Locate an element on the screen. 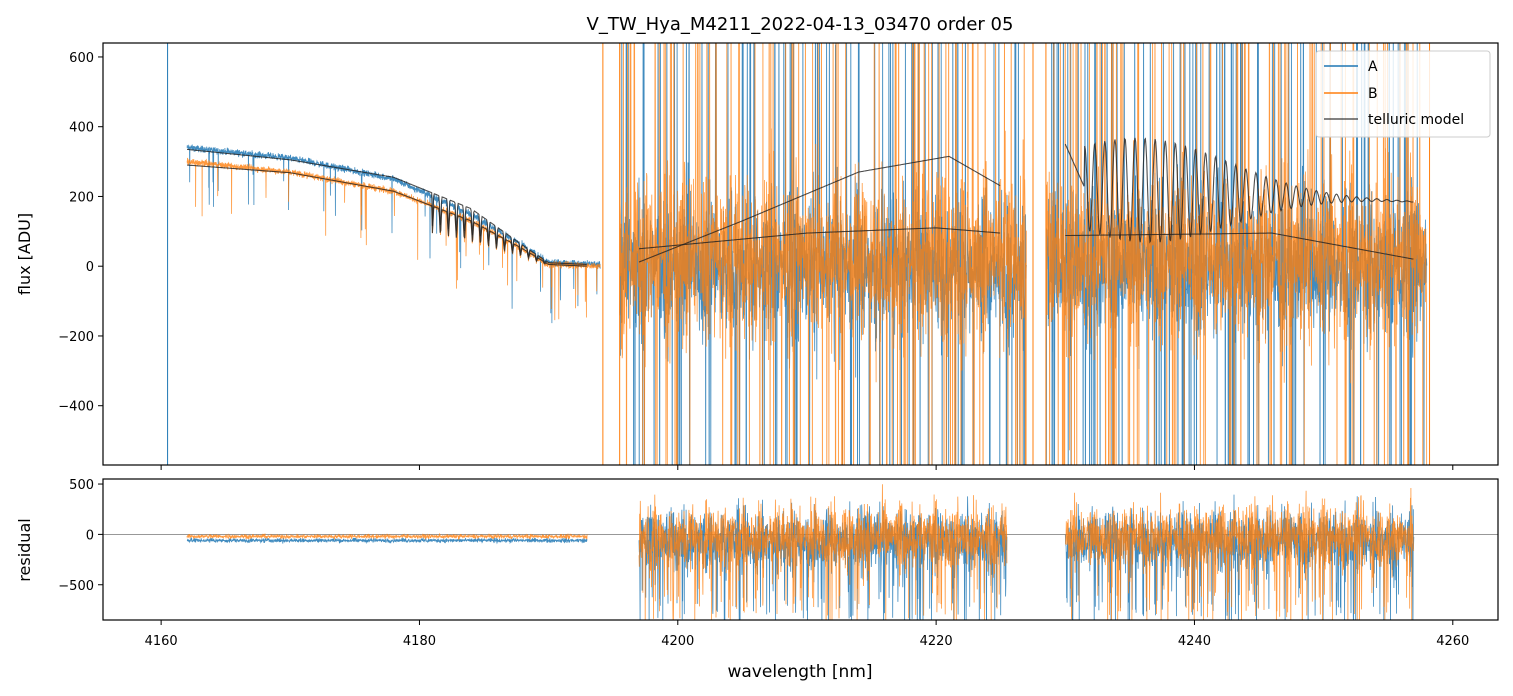  top-ytick-label: −400 is located at coordinates (76, 407).